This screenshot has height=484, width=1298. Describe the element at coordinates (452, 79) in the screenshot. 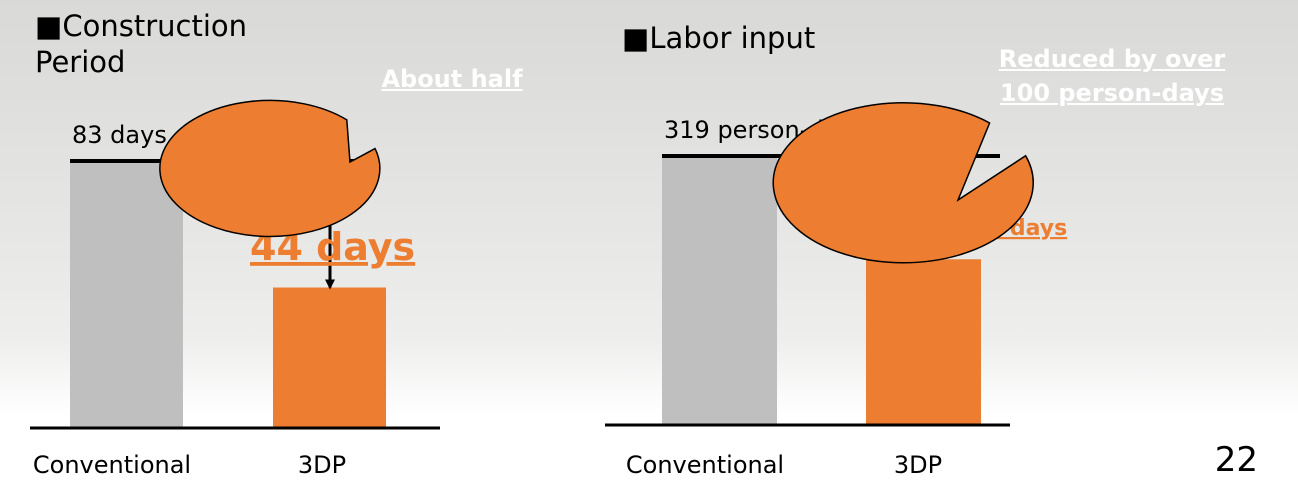

I see `callout-text: About half` at that location.